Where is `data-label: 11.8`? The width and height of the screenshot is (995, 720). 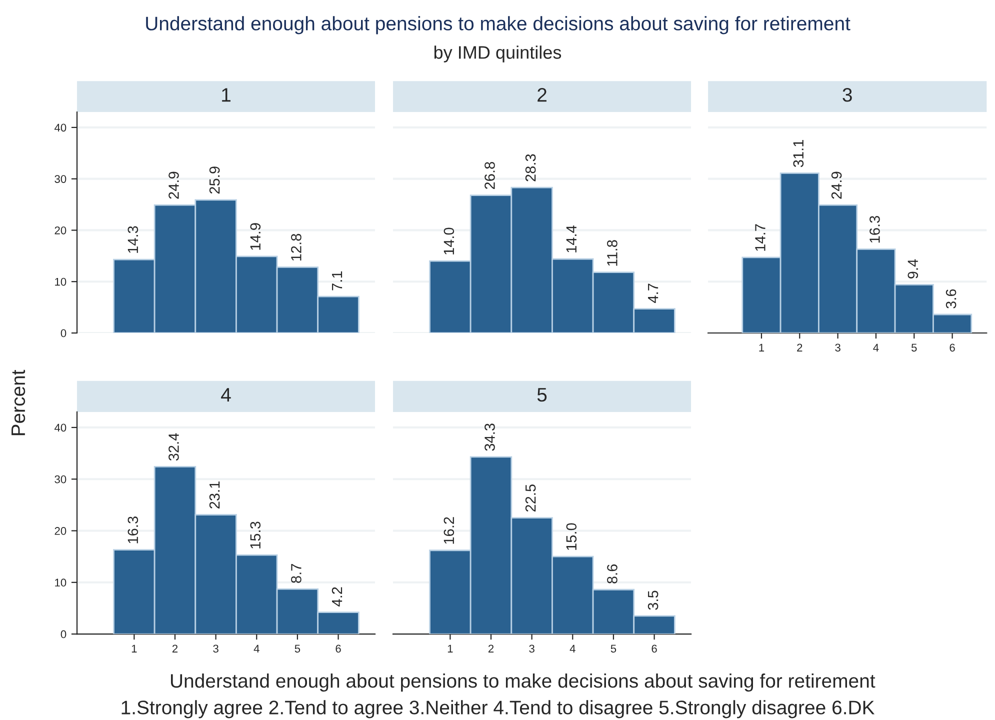
data-label: 11.8 is located at coordinates (612, 253).